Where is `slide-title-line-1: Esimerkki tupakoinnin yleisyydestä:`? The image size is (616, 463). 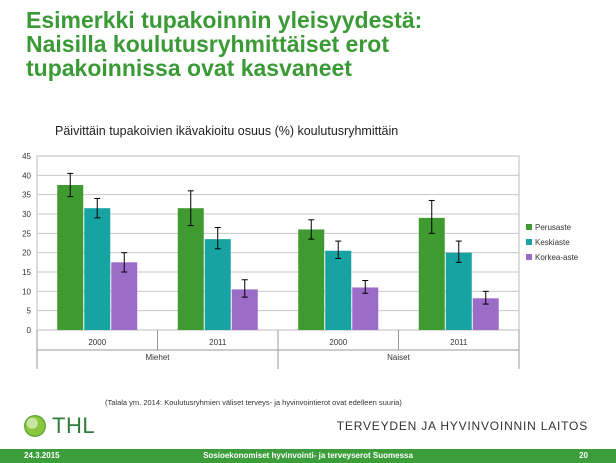 slide-title-line-1: Esimerkki tupakoinnin yleisyydestä: is located at coordinates (224, 20).